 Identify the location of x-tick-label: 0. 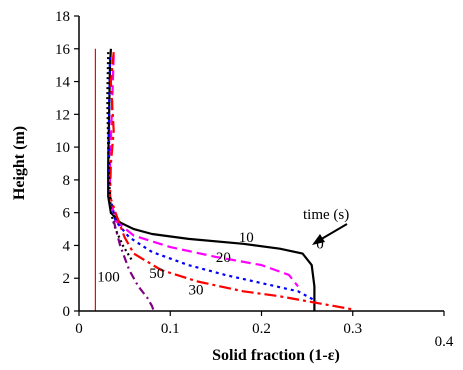
(79, 329).